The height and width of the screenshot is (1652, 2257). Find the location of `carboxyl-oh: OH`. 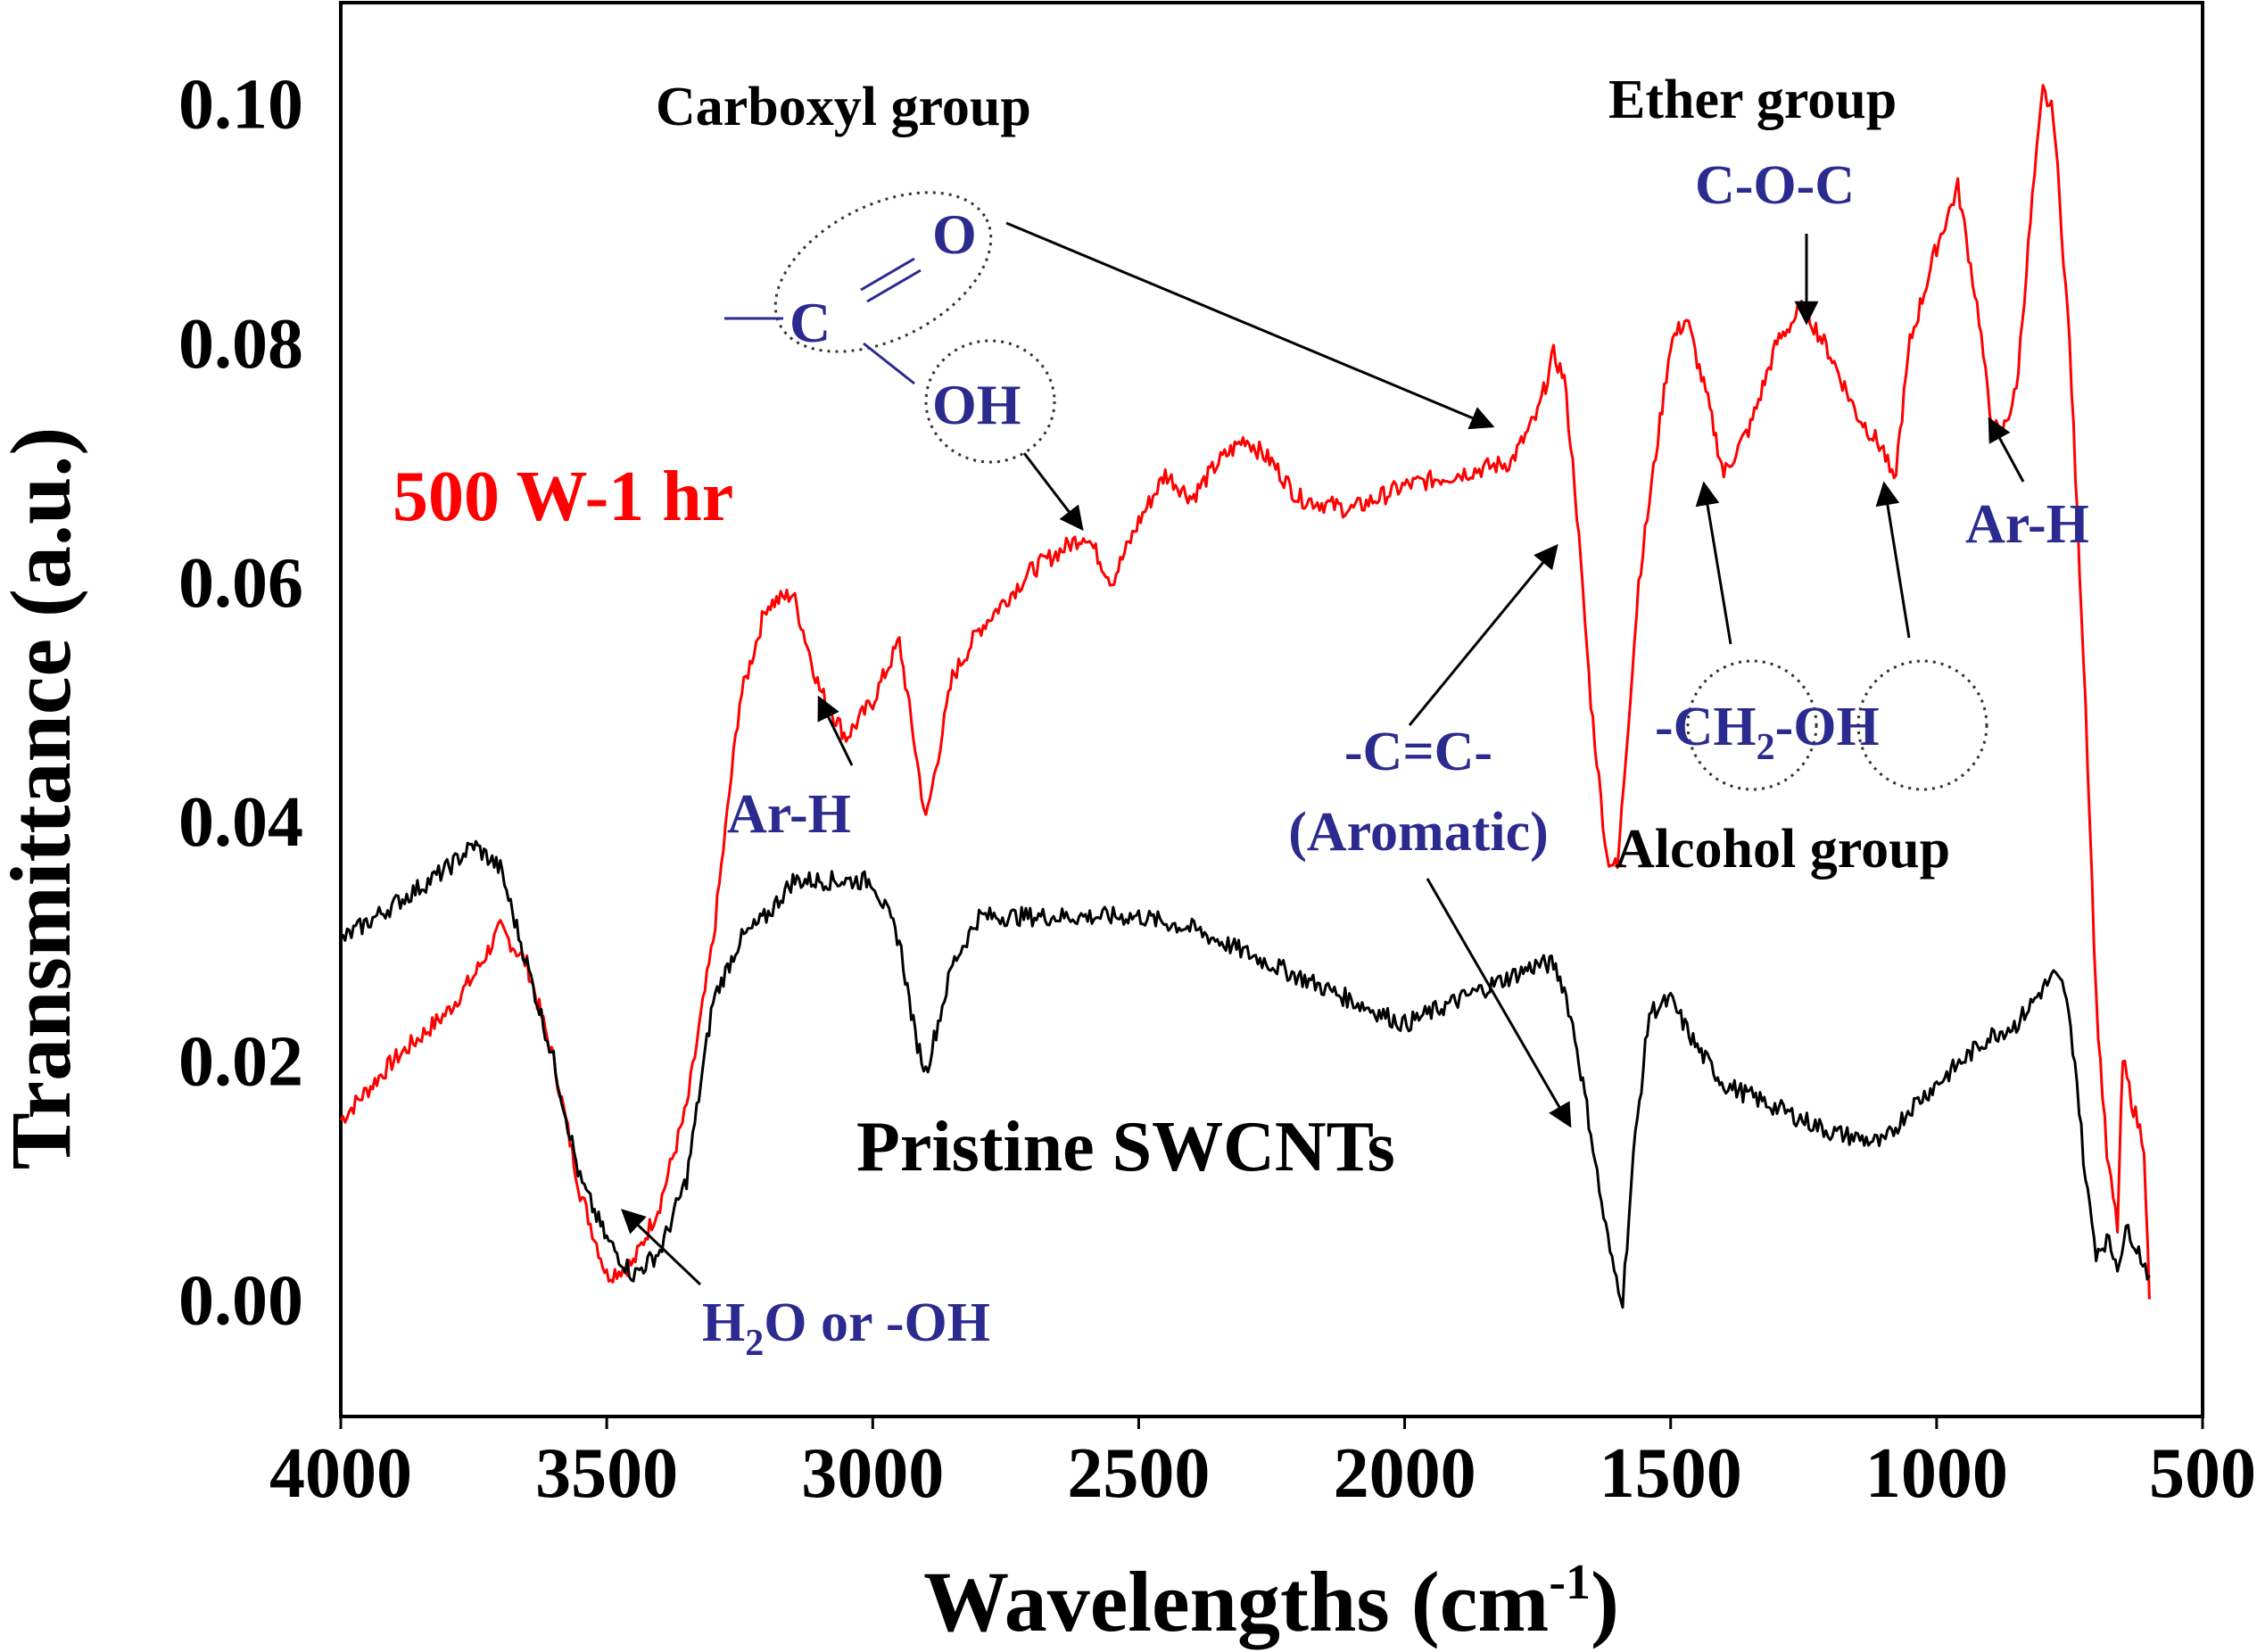

carboxyl-oh: OH is located at coordinates (976, 404).